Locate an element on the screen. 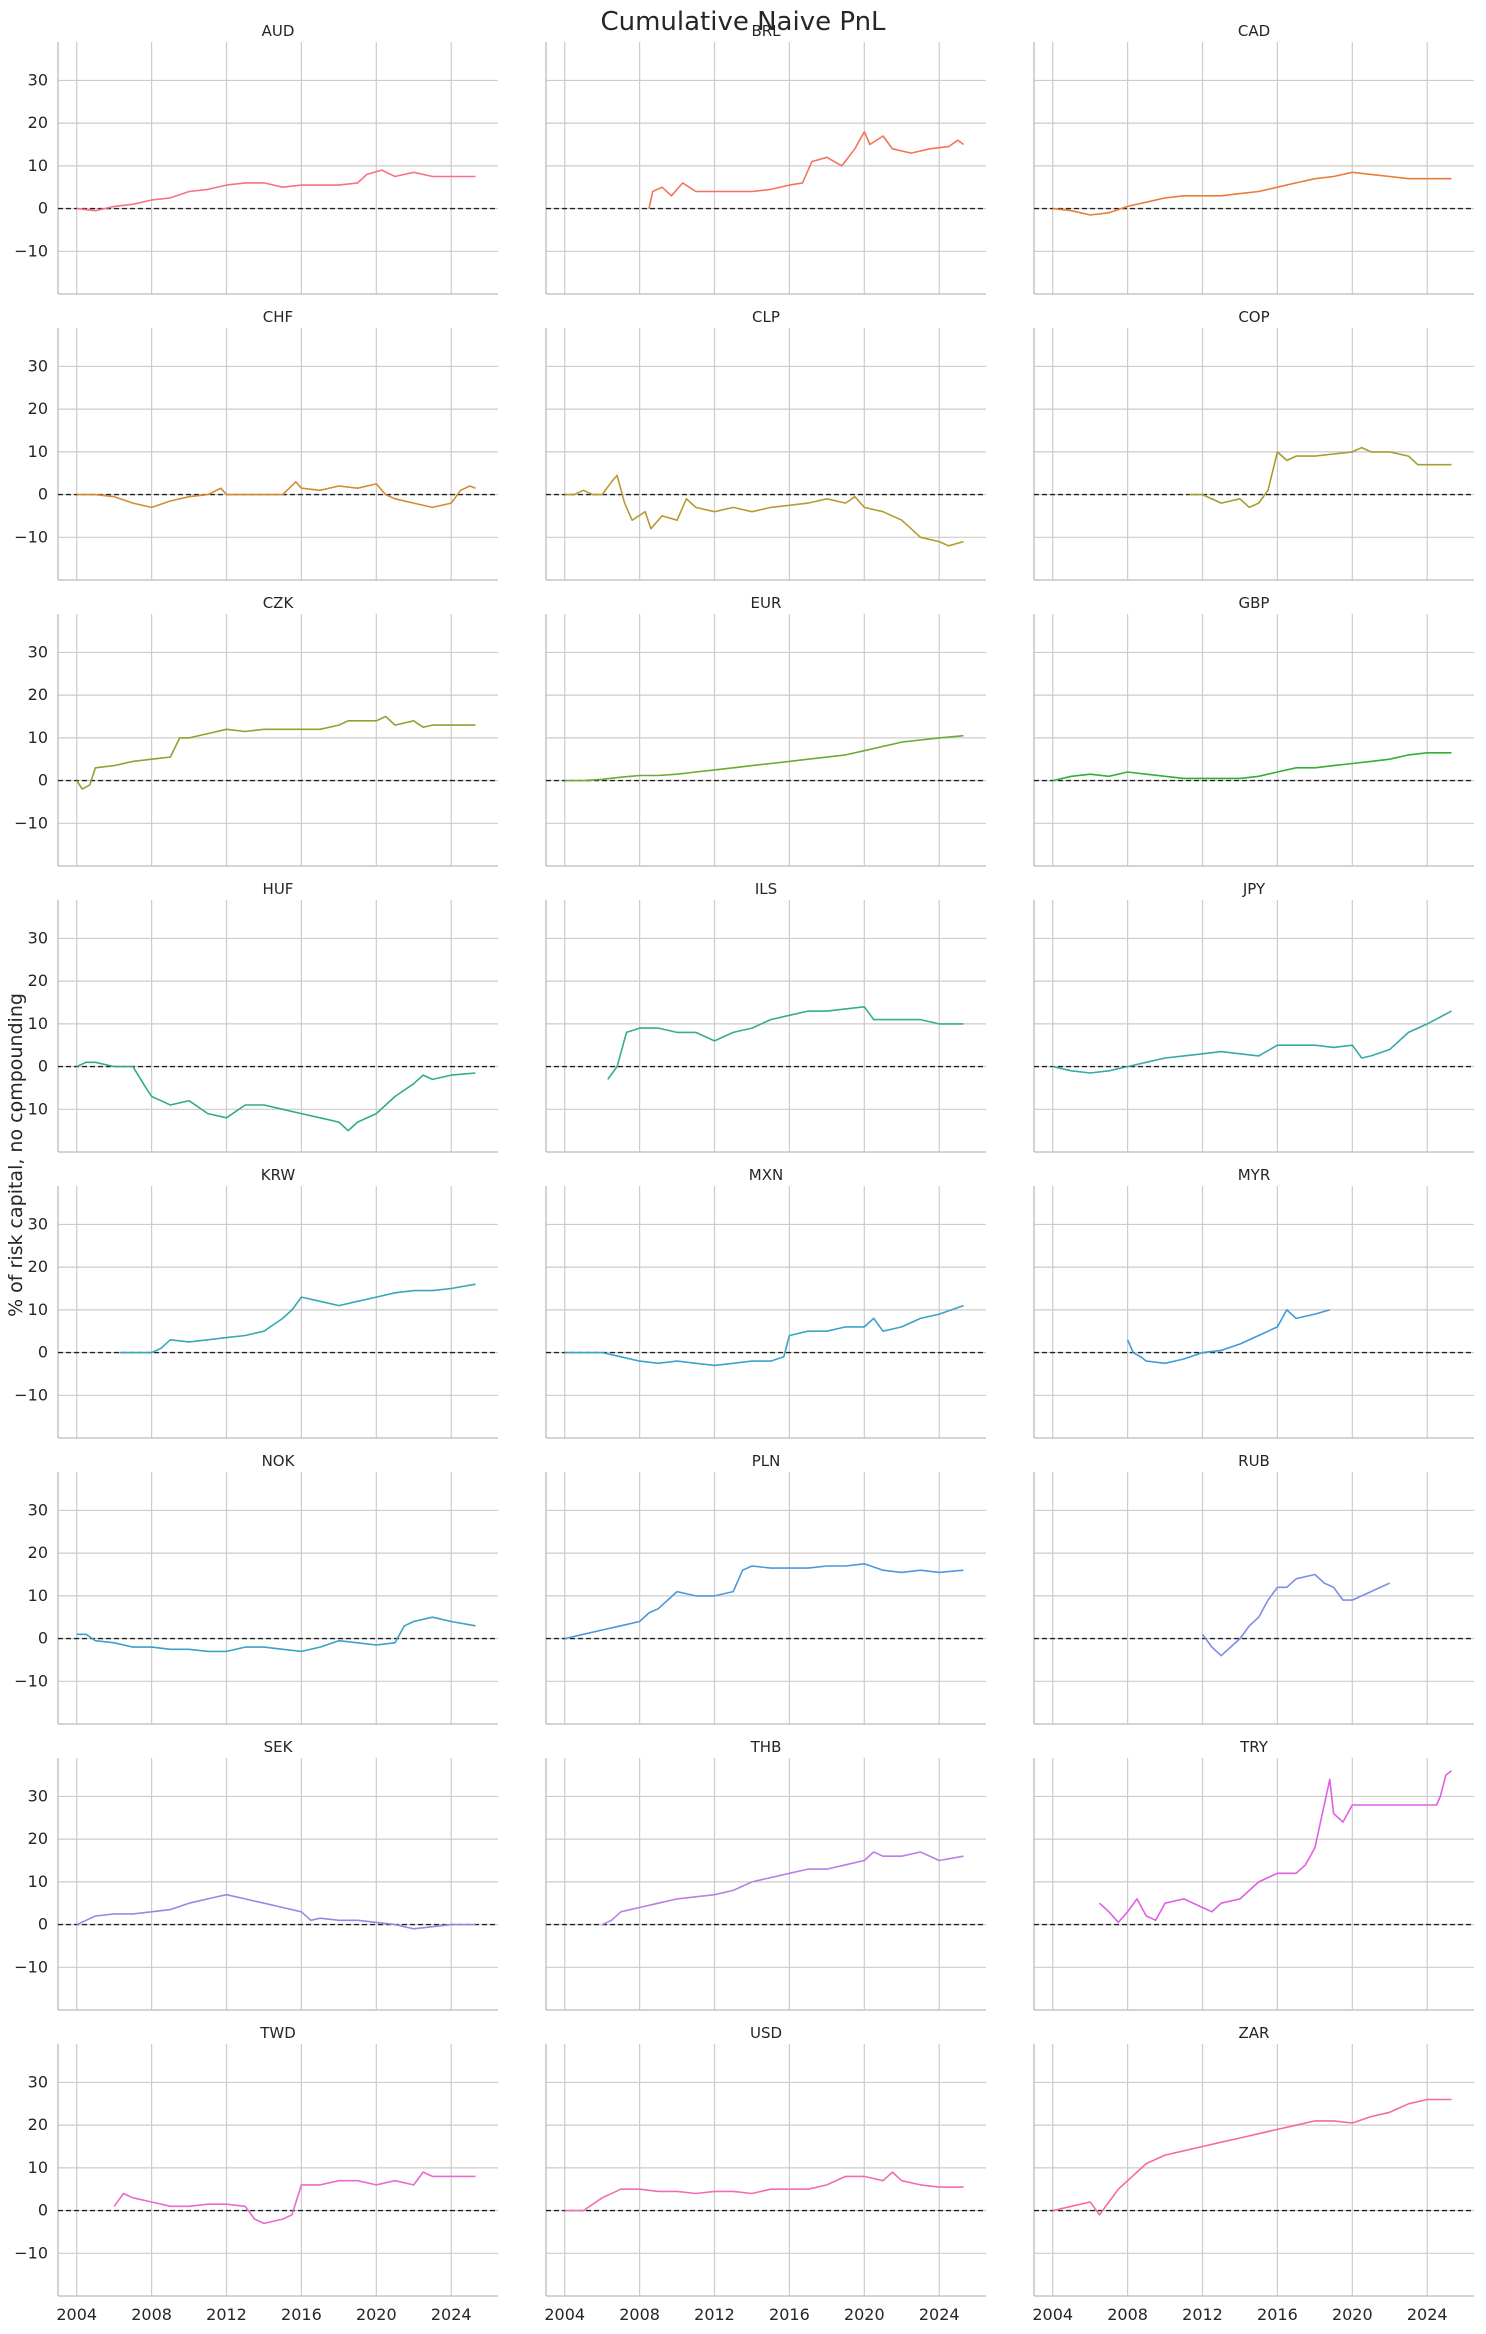  series-line-cop is located at coordinates (1320, 477).